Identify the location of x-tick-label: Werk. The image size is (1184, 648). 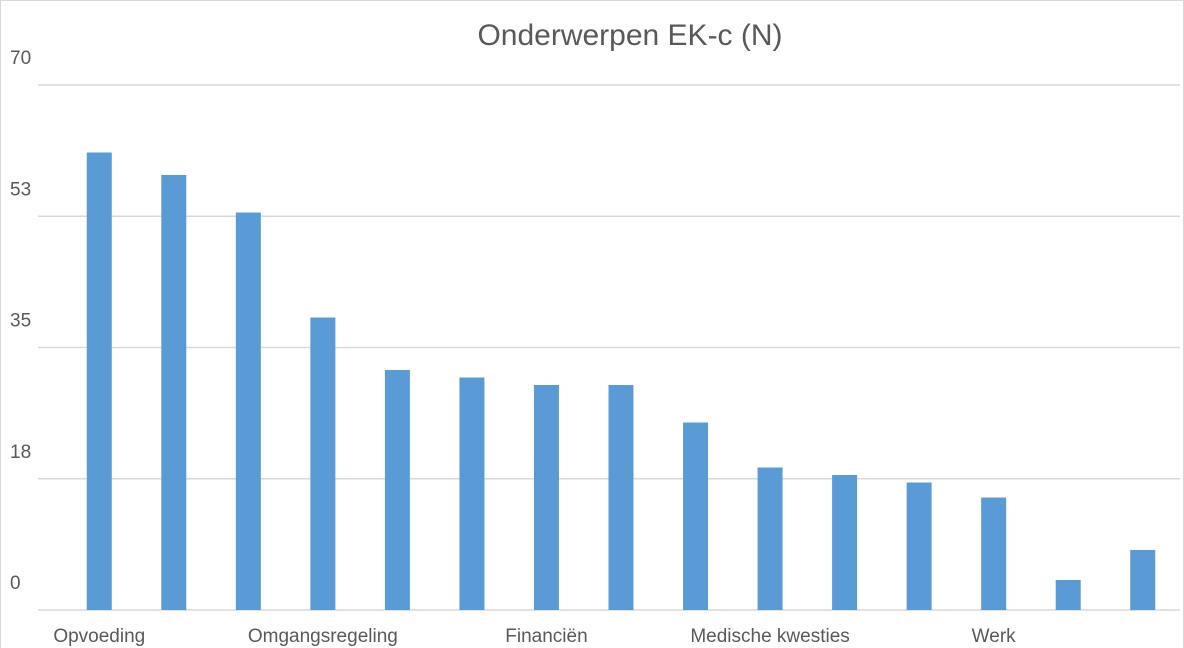
(994, 636).